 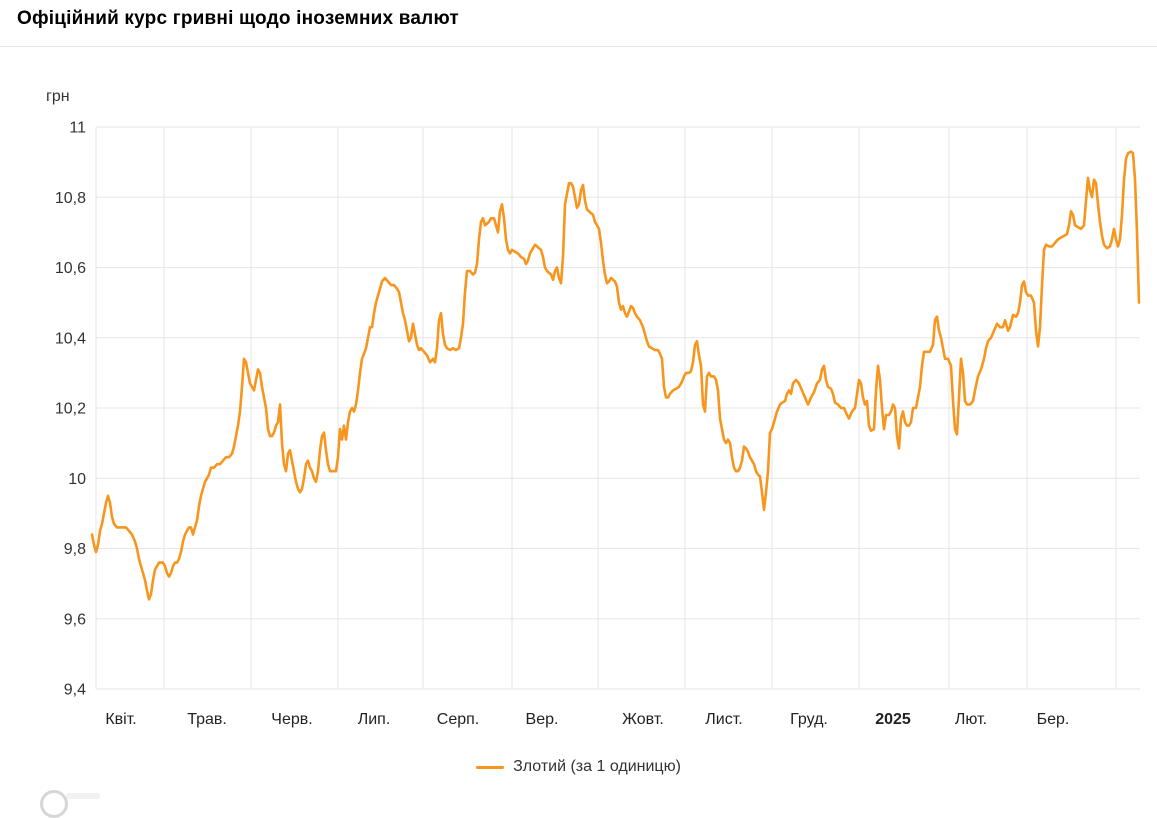 I want to click on x-axis-month-label: Серп., so click(x=458, y=719).